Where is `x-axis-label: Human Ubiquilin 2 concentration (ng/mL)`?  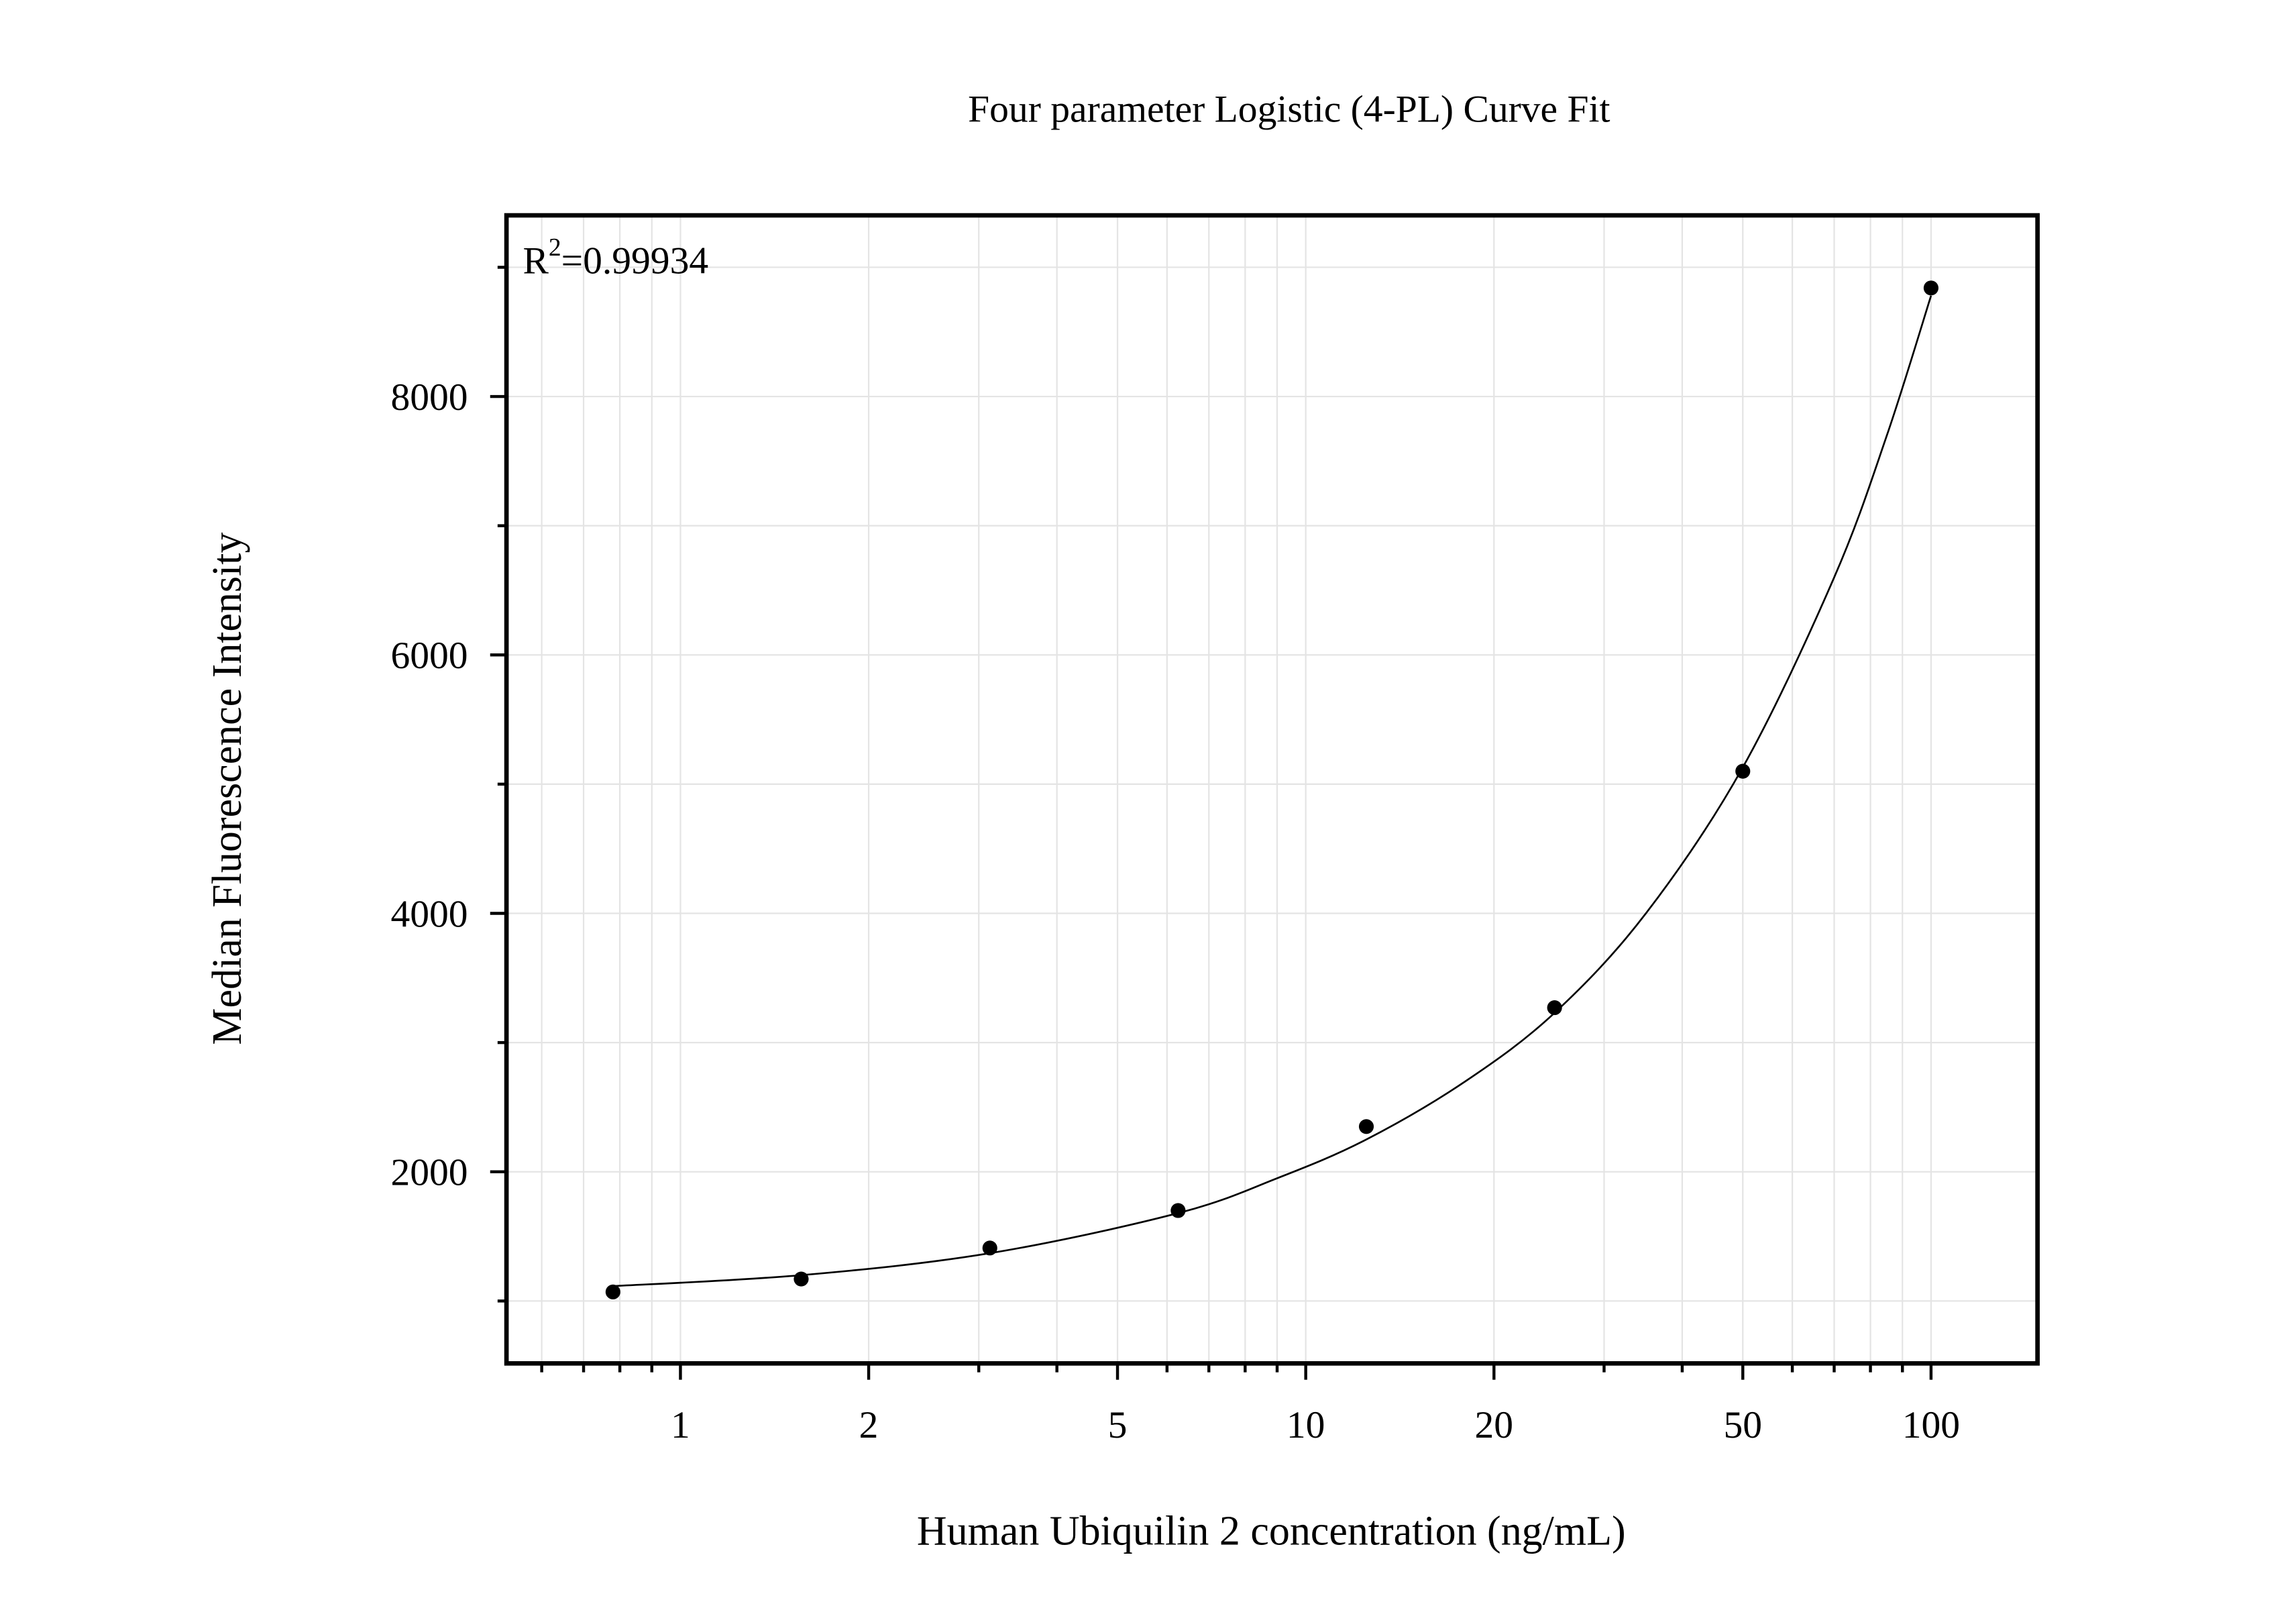 x-axis-label: Human Ubiquilin 2 concentration (ng/mL) is located at coordinates (1271, 1531).